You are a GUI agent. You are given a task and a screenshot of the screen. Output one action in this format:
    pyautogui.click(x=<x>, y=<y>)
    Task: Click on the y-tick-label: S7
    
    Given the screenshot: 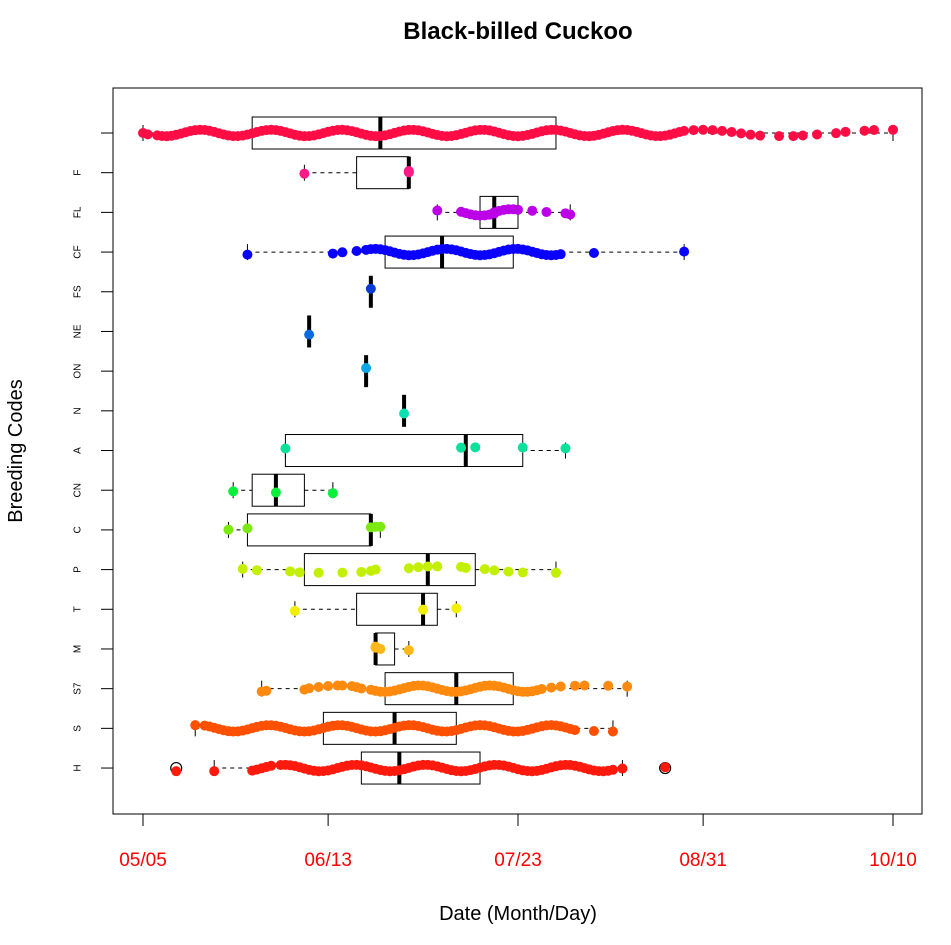 What is the action you would take?
    pyautogui.click(x=78, y=688)
    